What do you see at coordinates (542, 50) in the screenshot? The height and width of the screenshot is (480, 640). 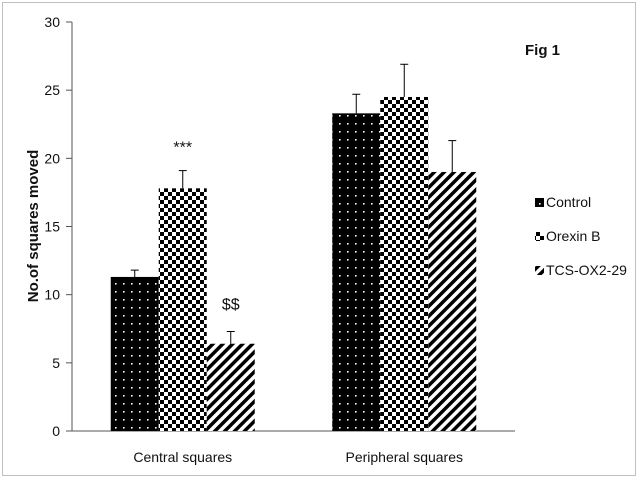 I see `figure-label: Fig 1` at bounding box center [542, 50].